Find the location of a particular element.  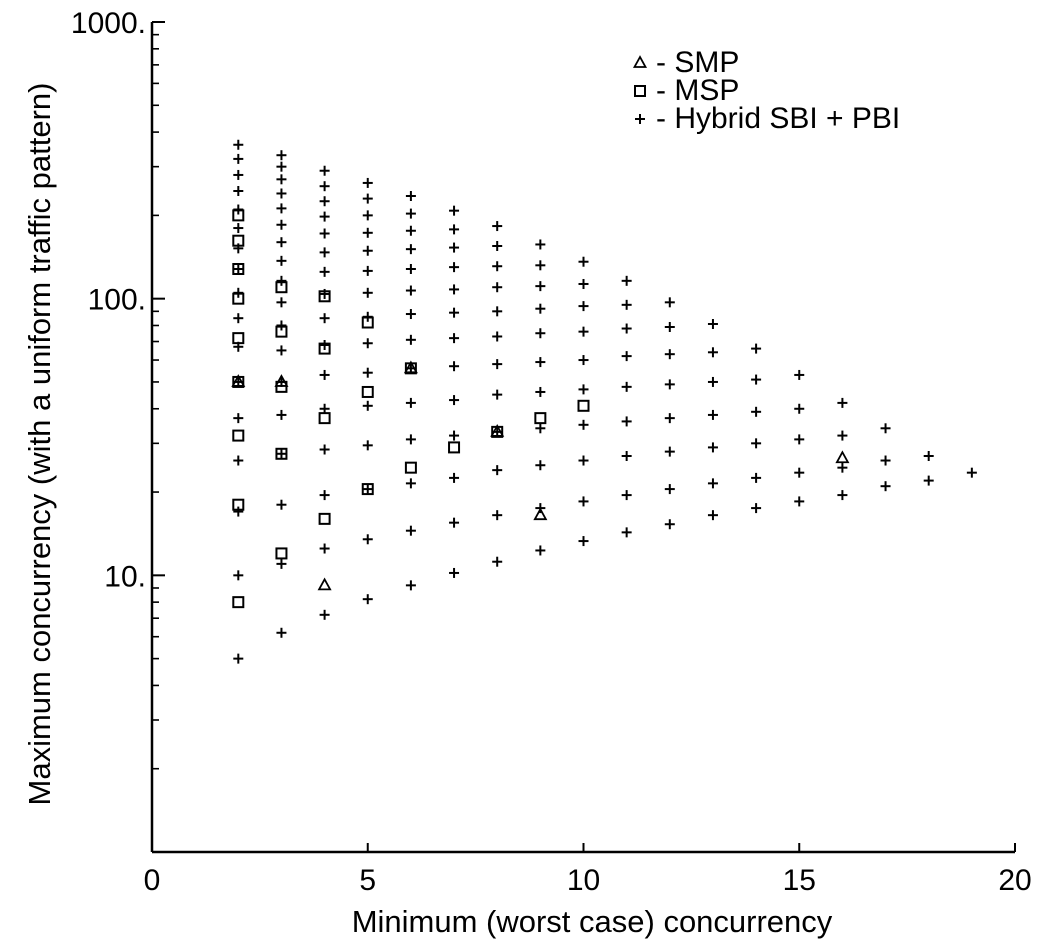

y-tick-label: 1000. is located at coordinates (108, 23).